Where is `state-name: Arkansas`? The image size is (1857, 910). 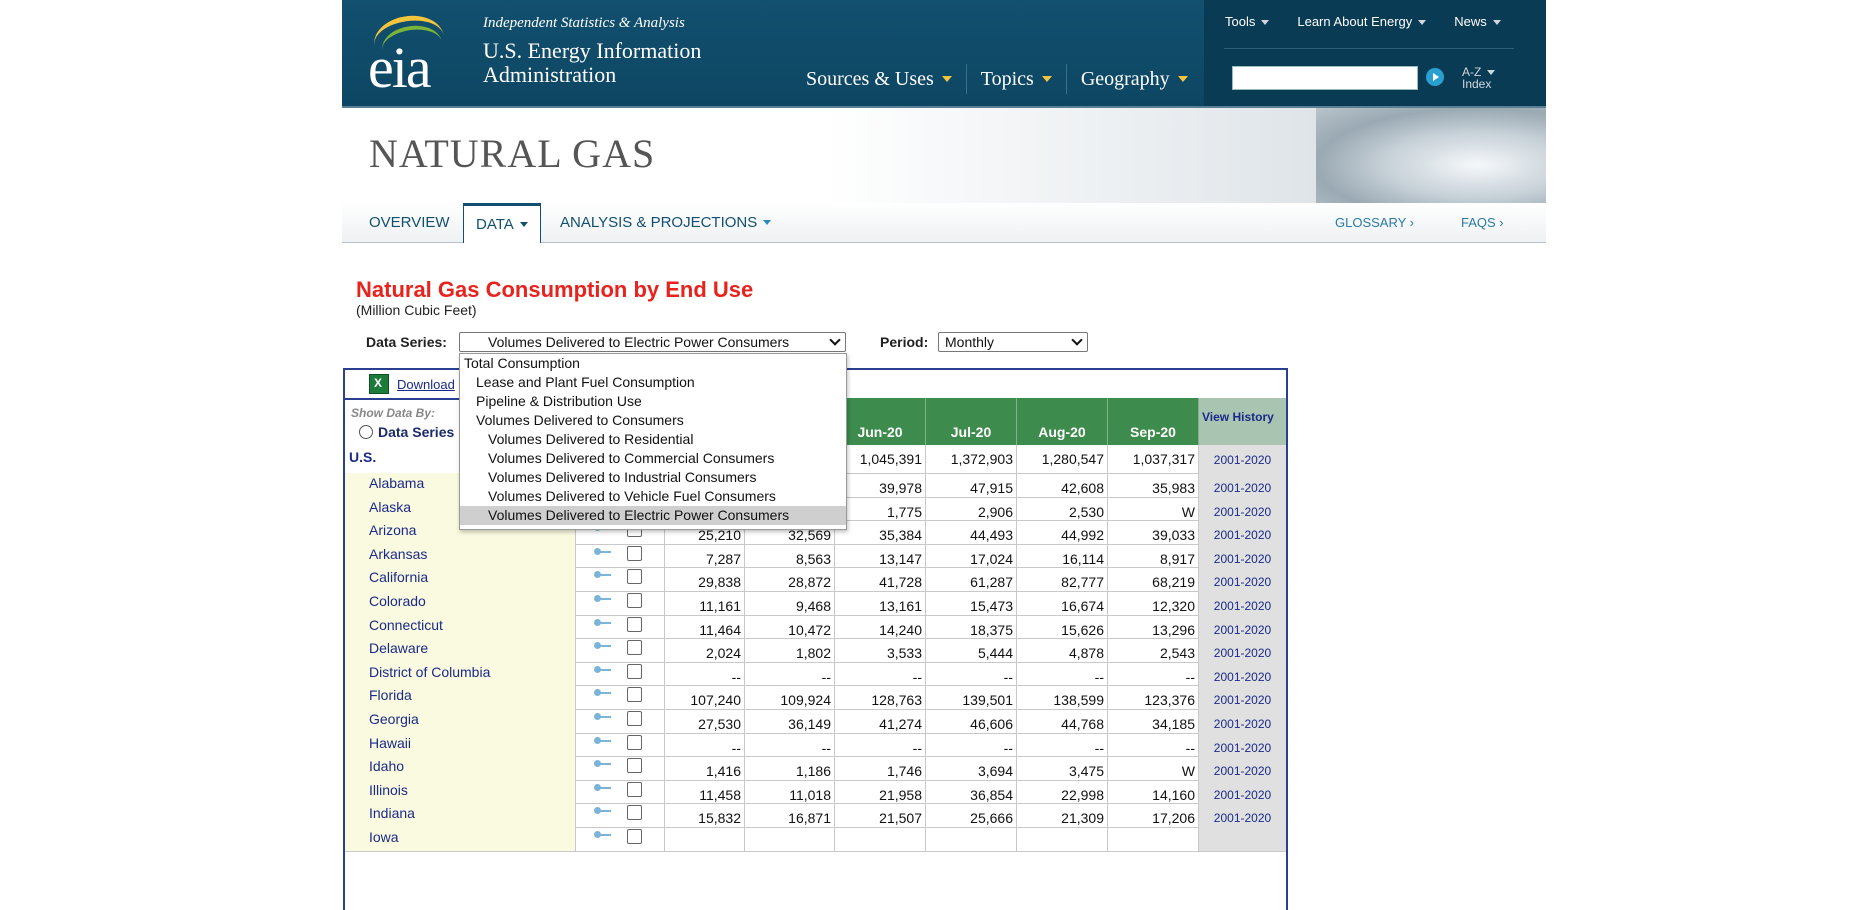 state-name: Arkansas is located at coordinates (460, 555).